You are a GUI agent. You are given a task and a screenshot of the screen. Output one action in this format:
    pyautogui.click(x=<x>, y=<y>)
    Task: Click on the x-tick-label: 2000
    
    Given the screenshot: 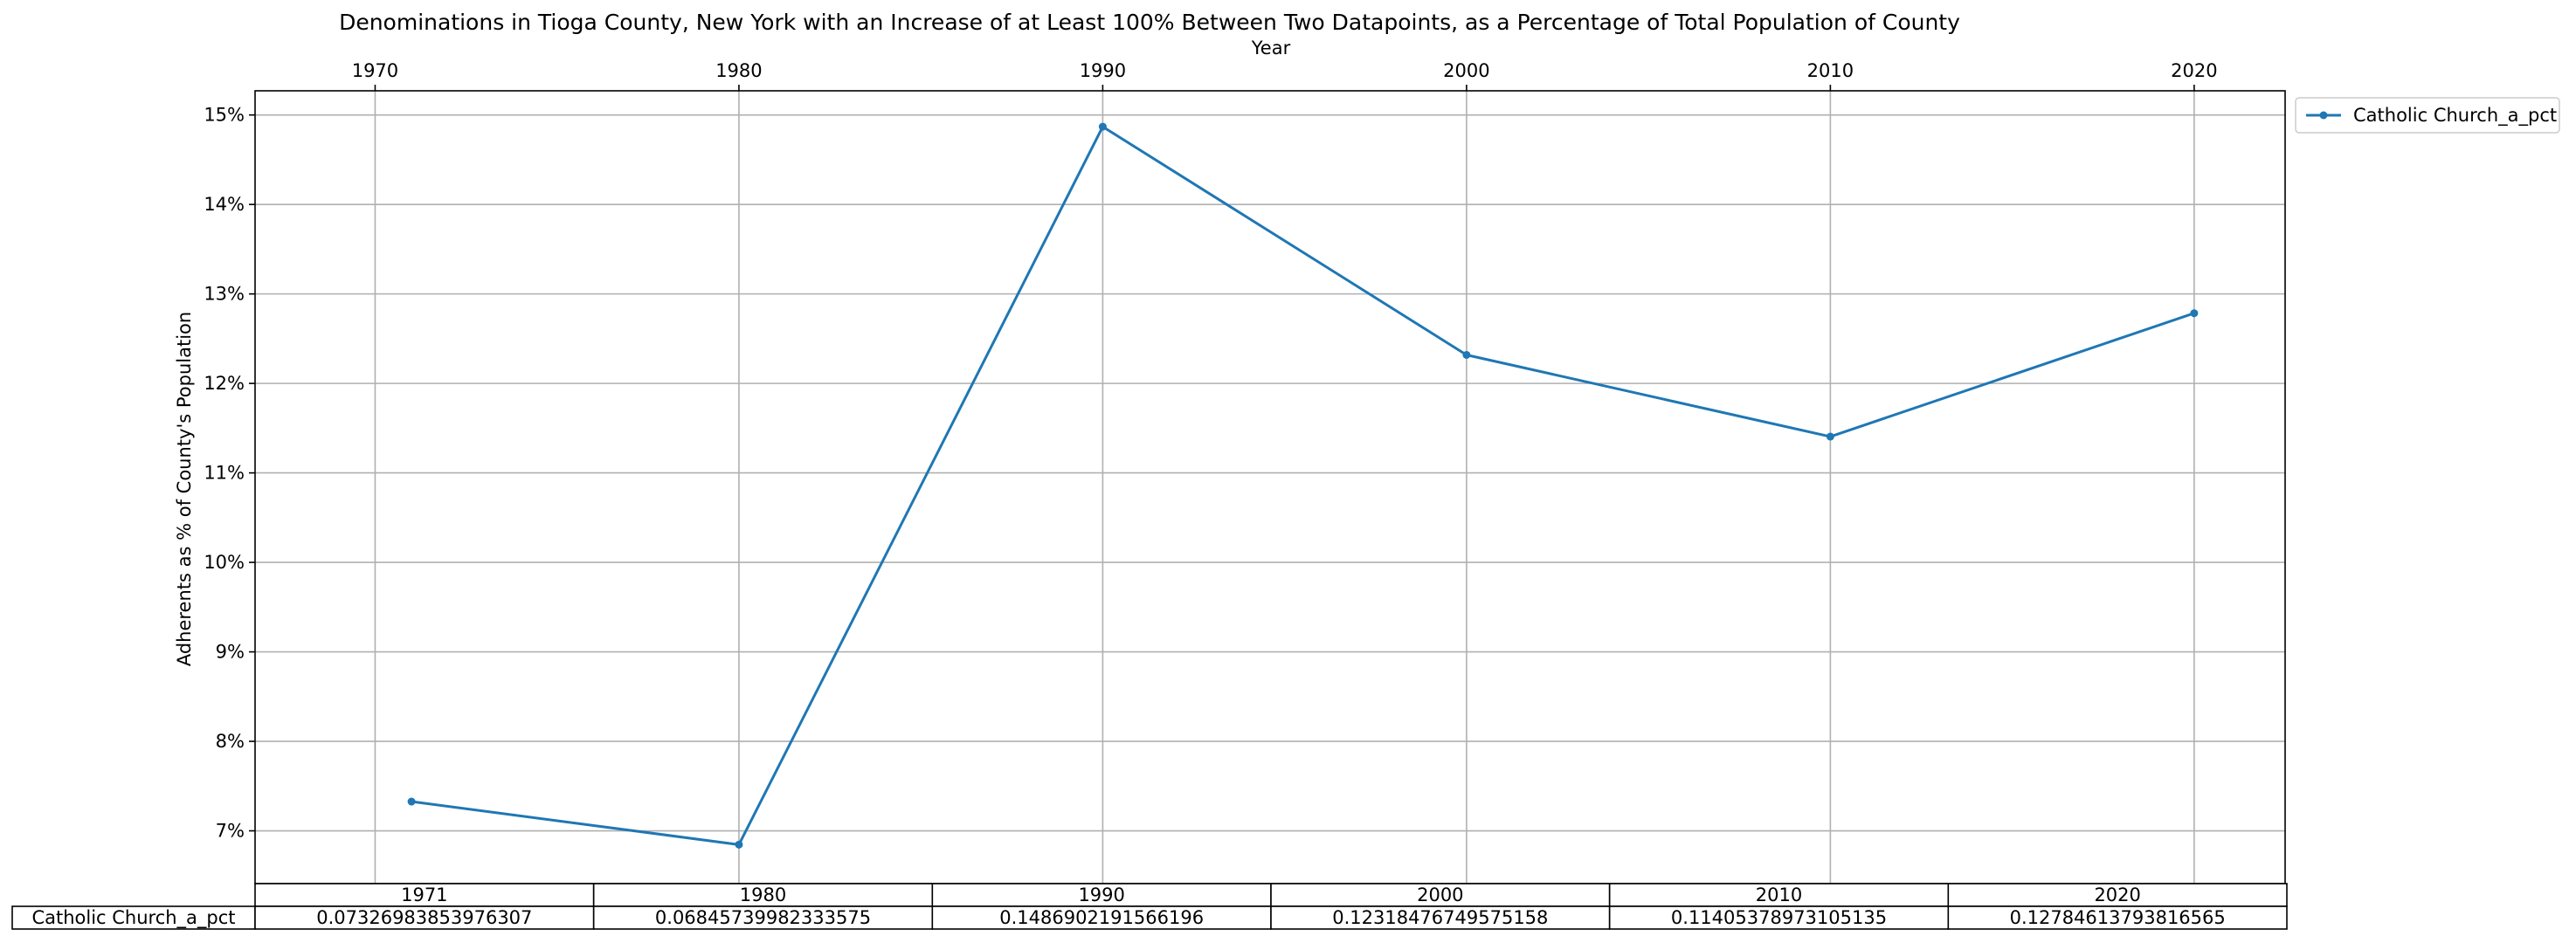 What is the action you would take?
    pyautogui.click(x=1466, y=70)
    